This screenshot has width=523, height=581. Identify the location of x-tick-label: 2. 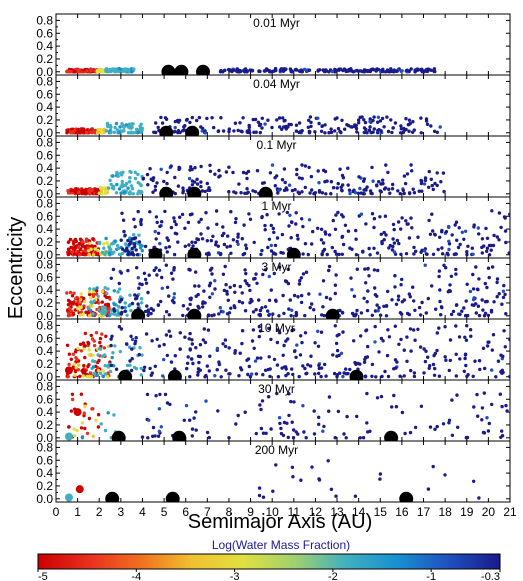
(99, 512).